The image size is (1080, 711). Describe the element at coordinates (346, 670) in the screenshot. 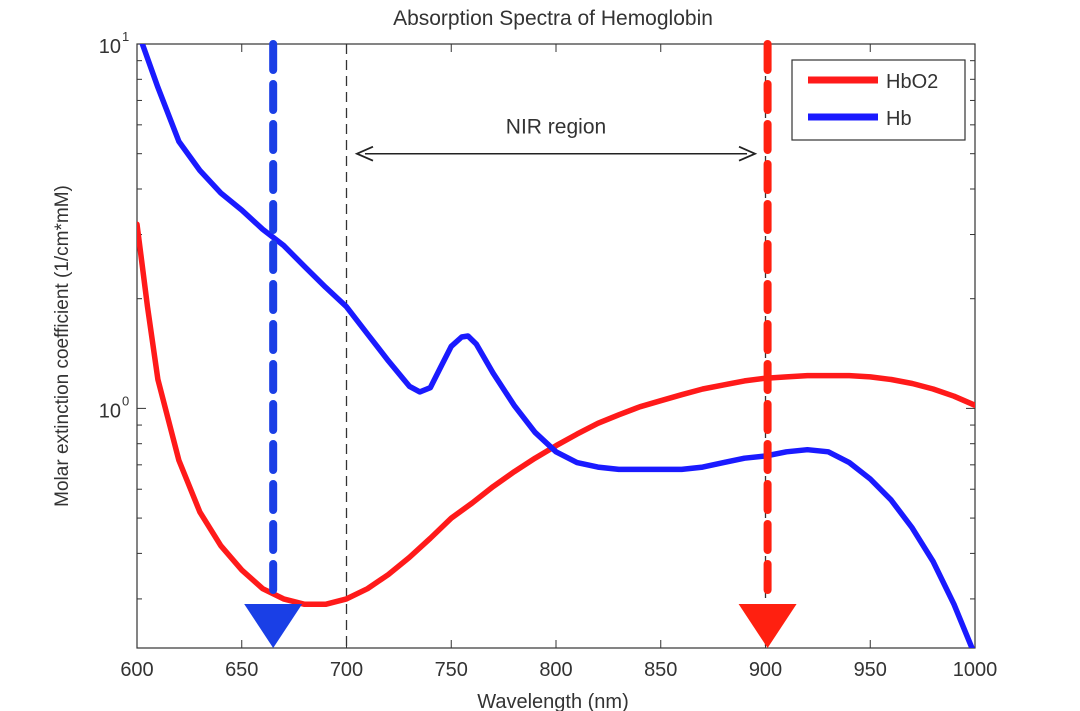

I see `x-tick-label-700: 700` at that location.